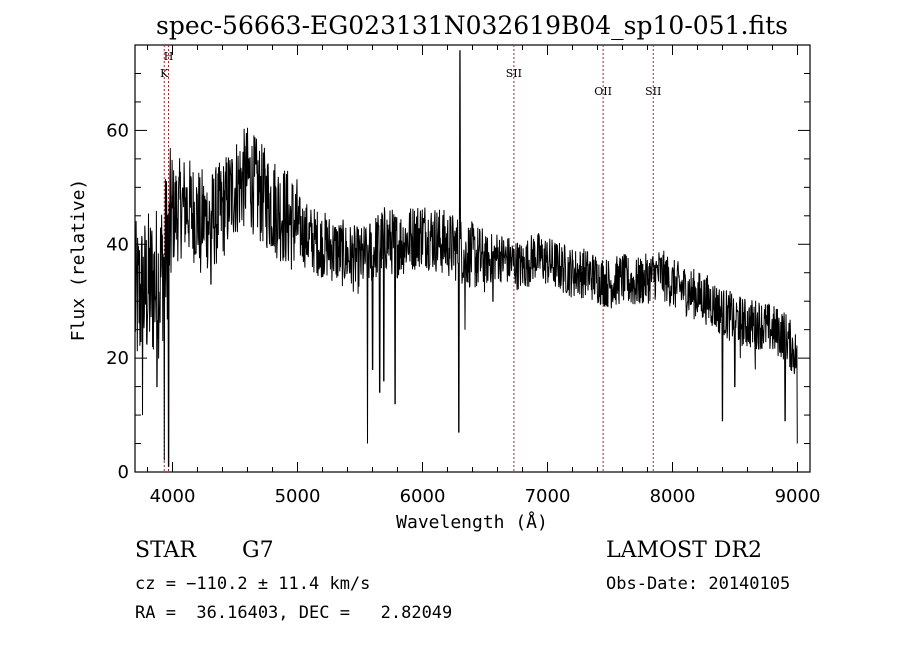 The width and height of the screenshot is (900, 653). Describe the element at coordinates (117, 244) in the screenshot. I see `y-tick-label: 40` at that location.